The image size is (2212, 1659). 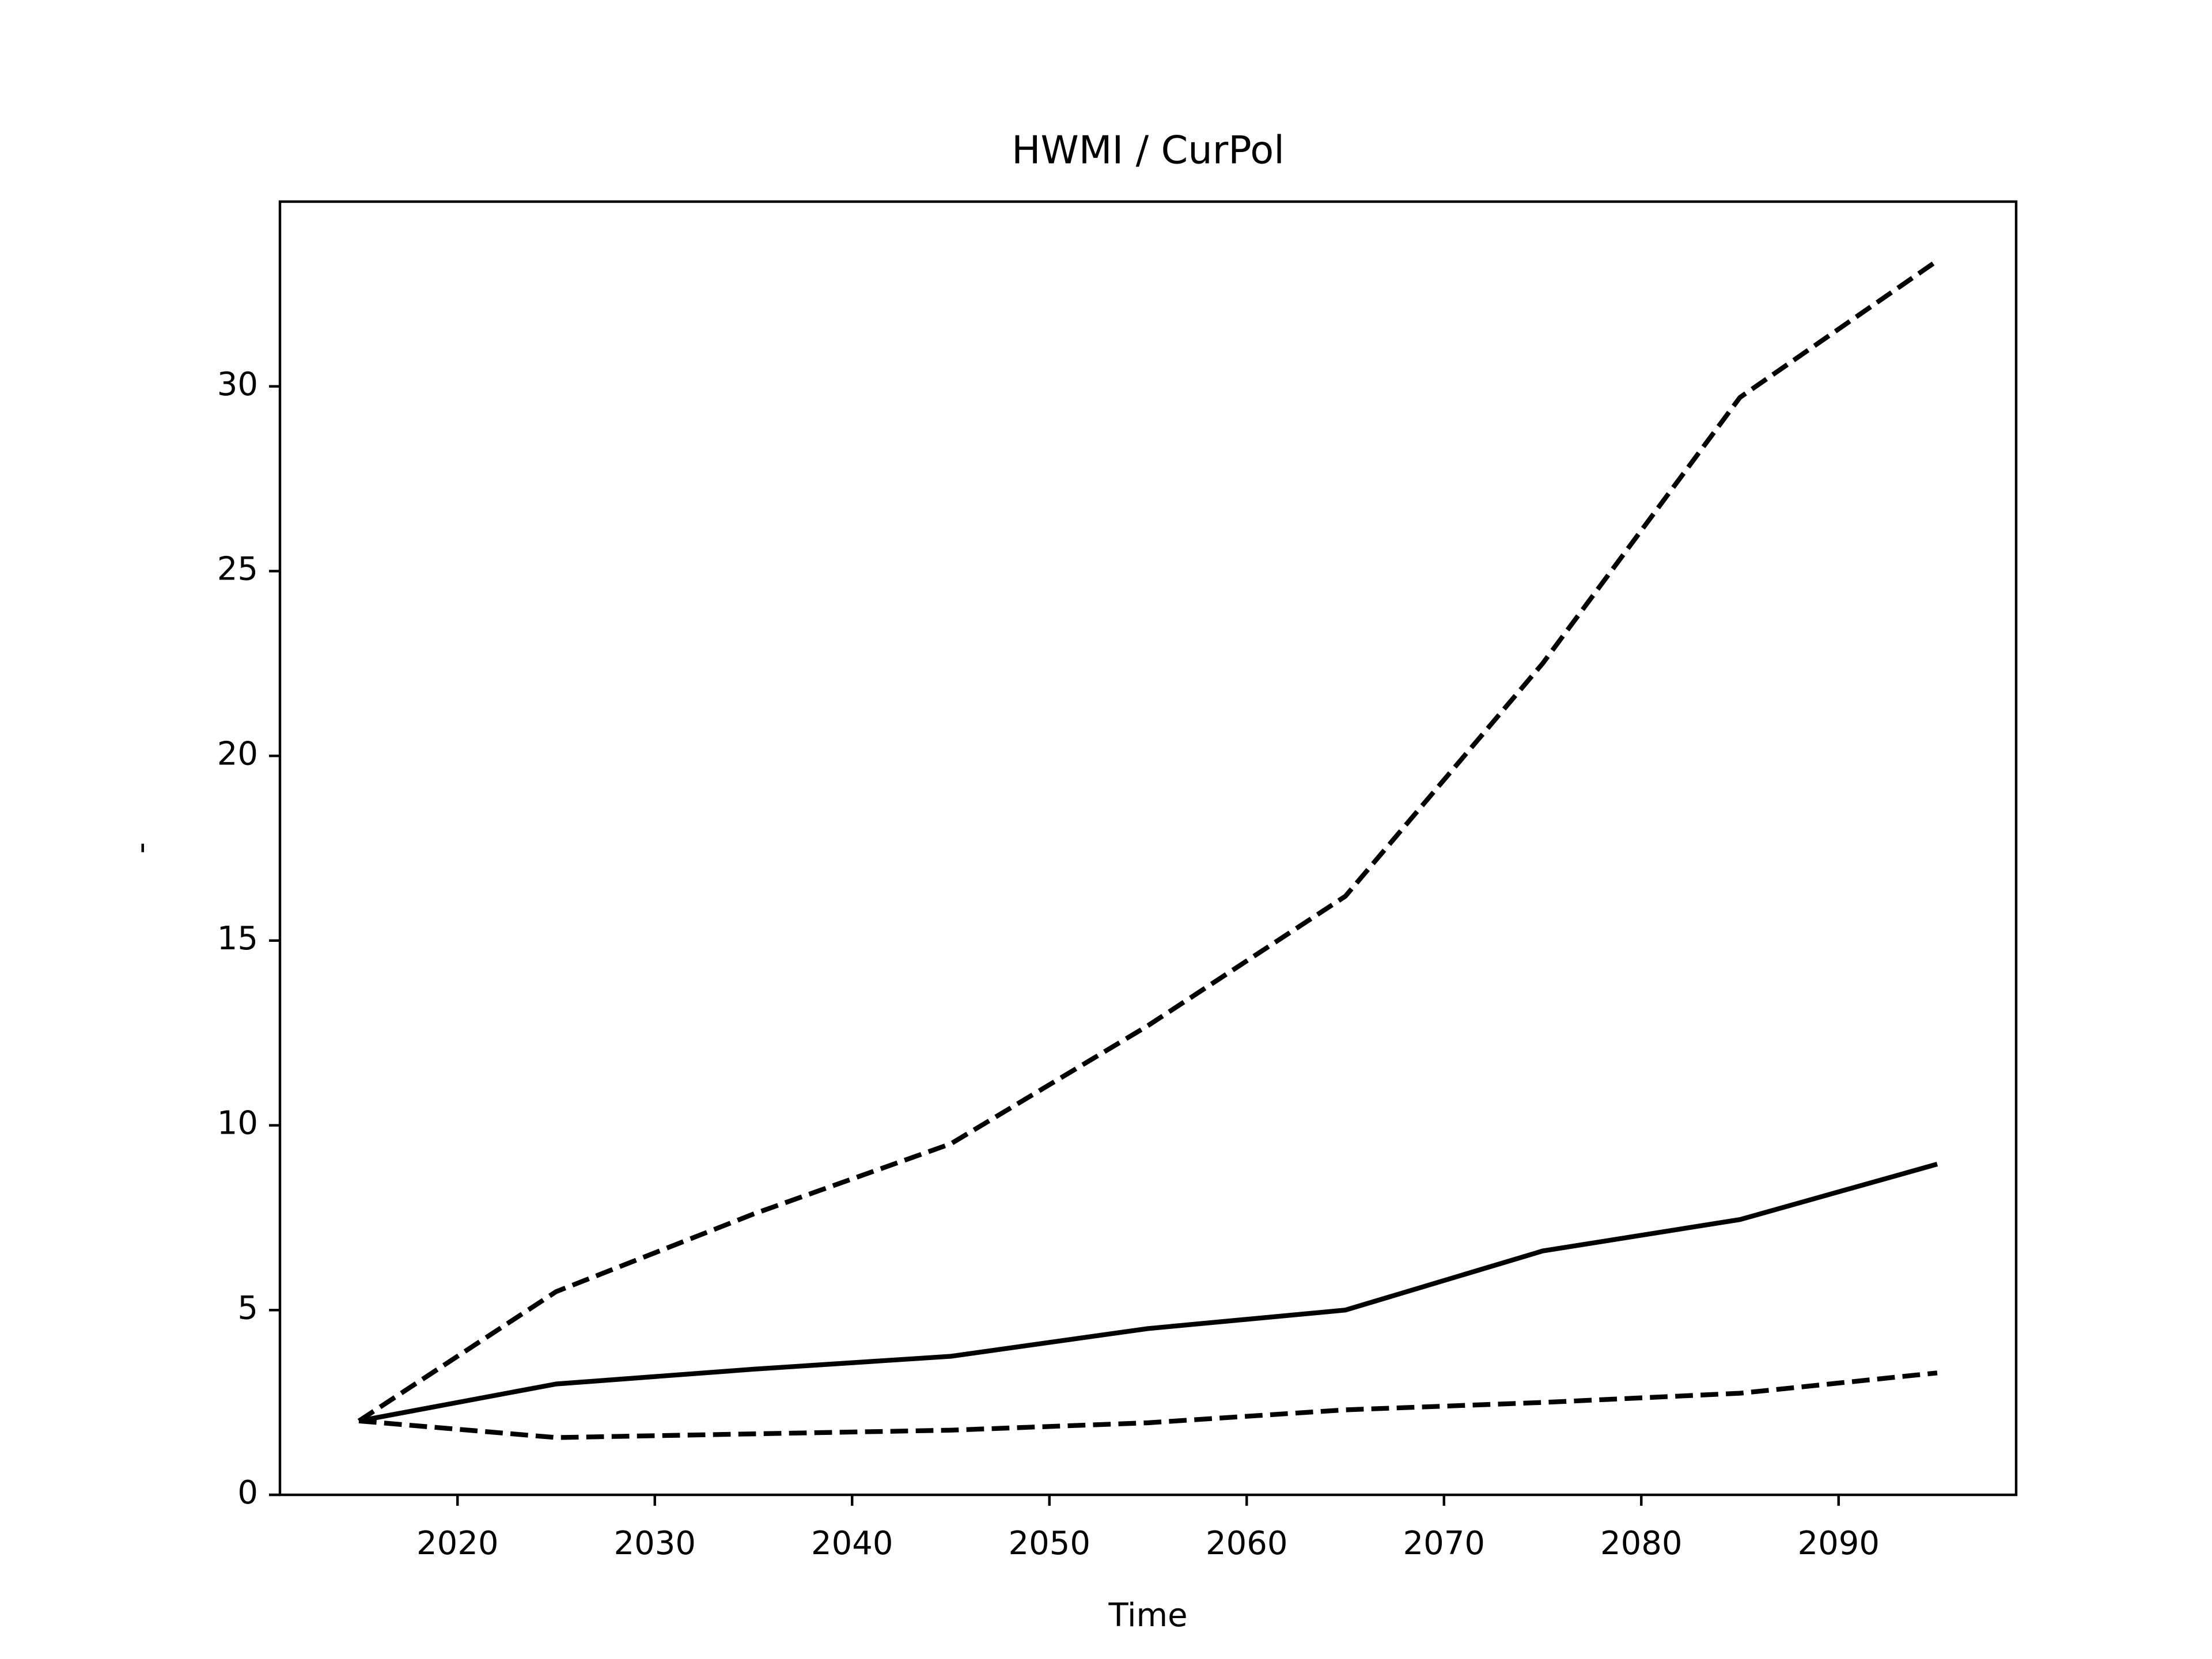 I want to click on y-tick-label: 25, so click(x=237, y=569).